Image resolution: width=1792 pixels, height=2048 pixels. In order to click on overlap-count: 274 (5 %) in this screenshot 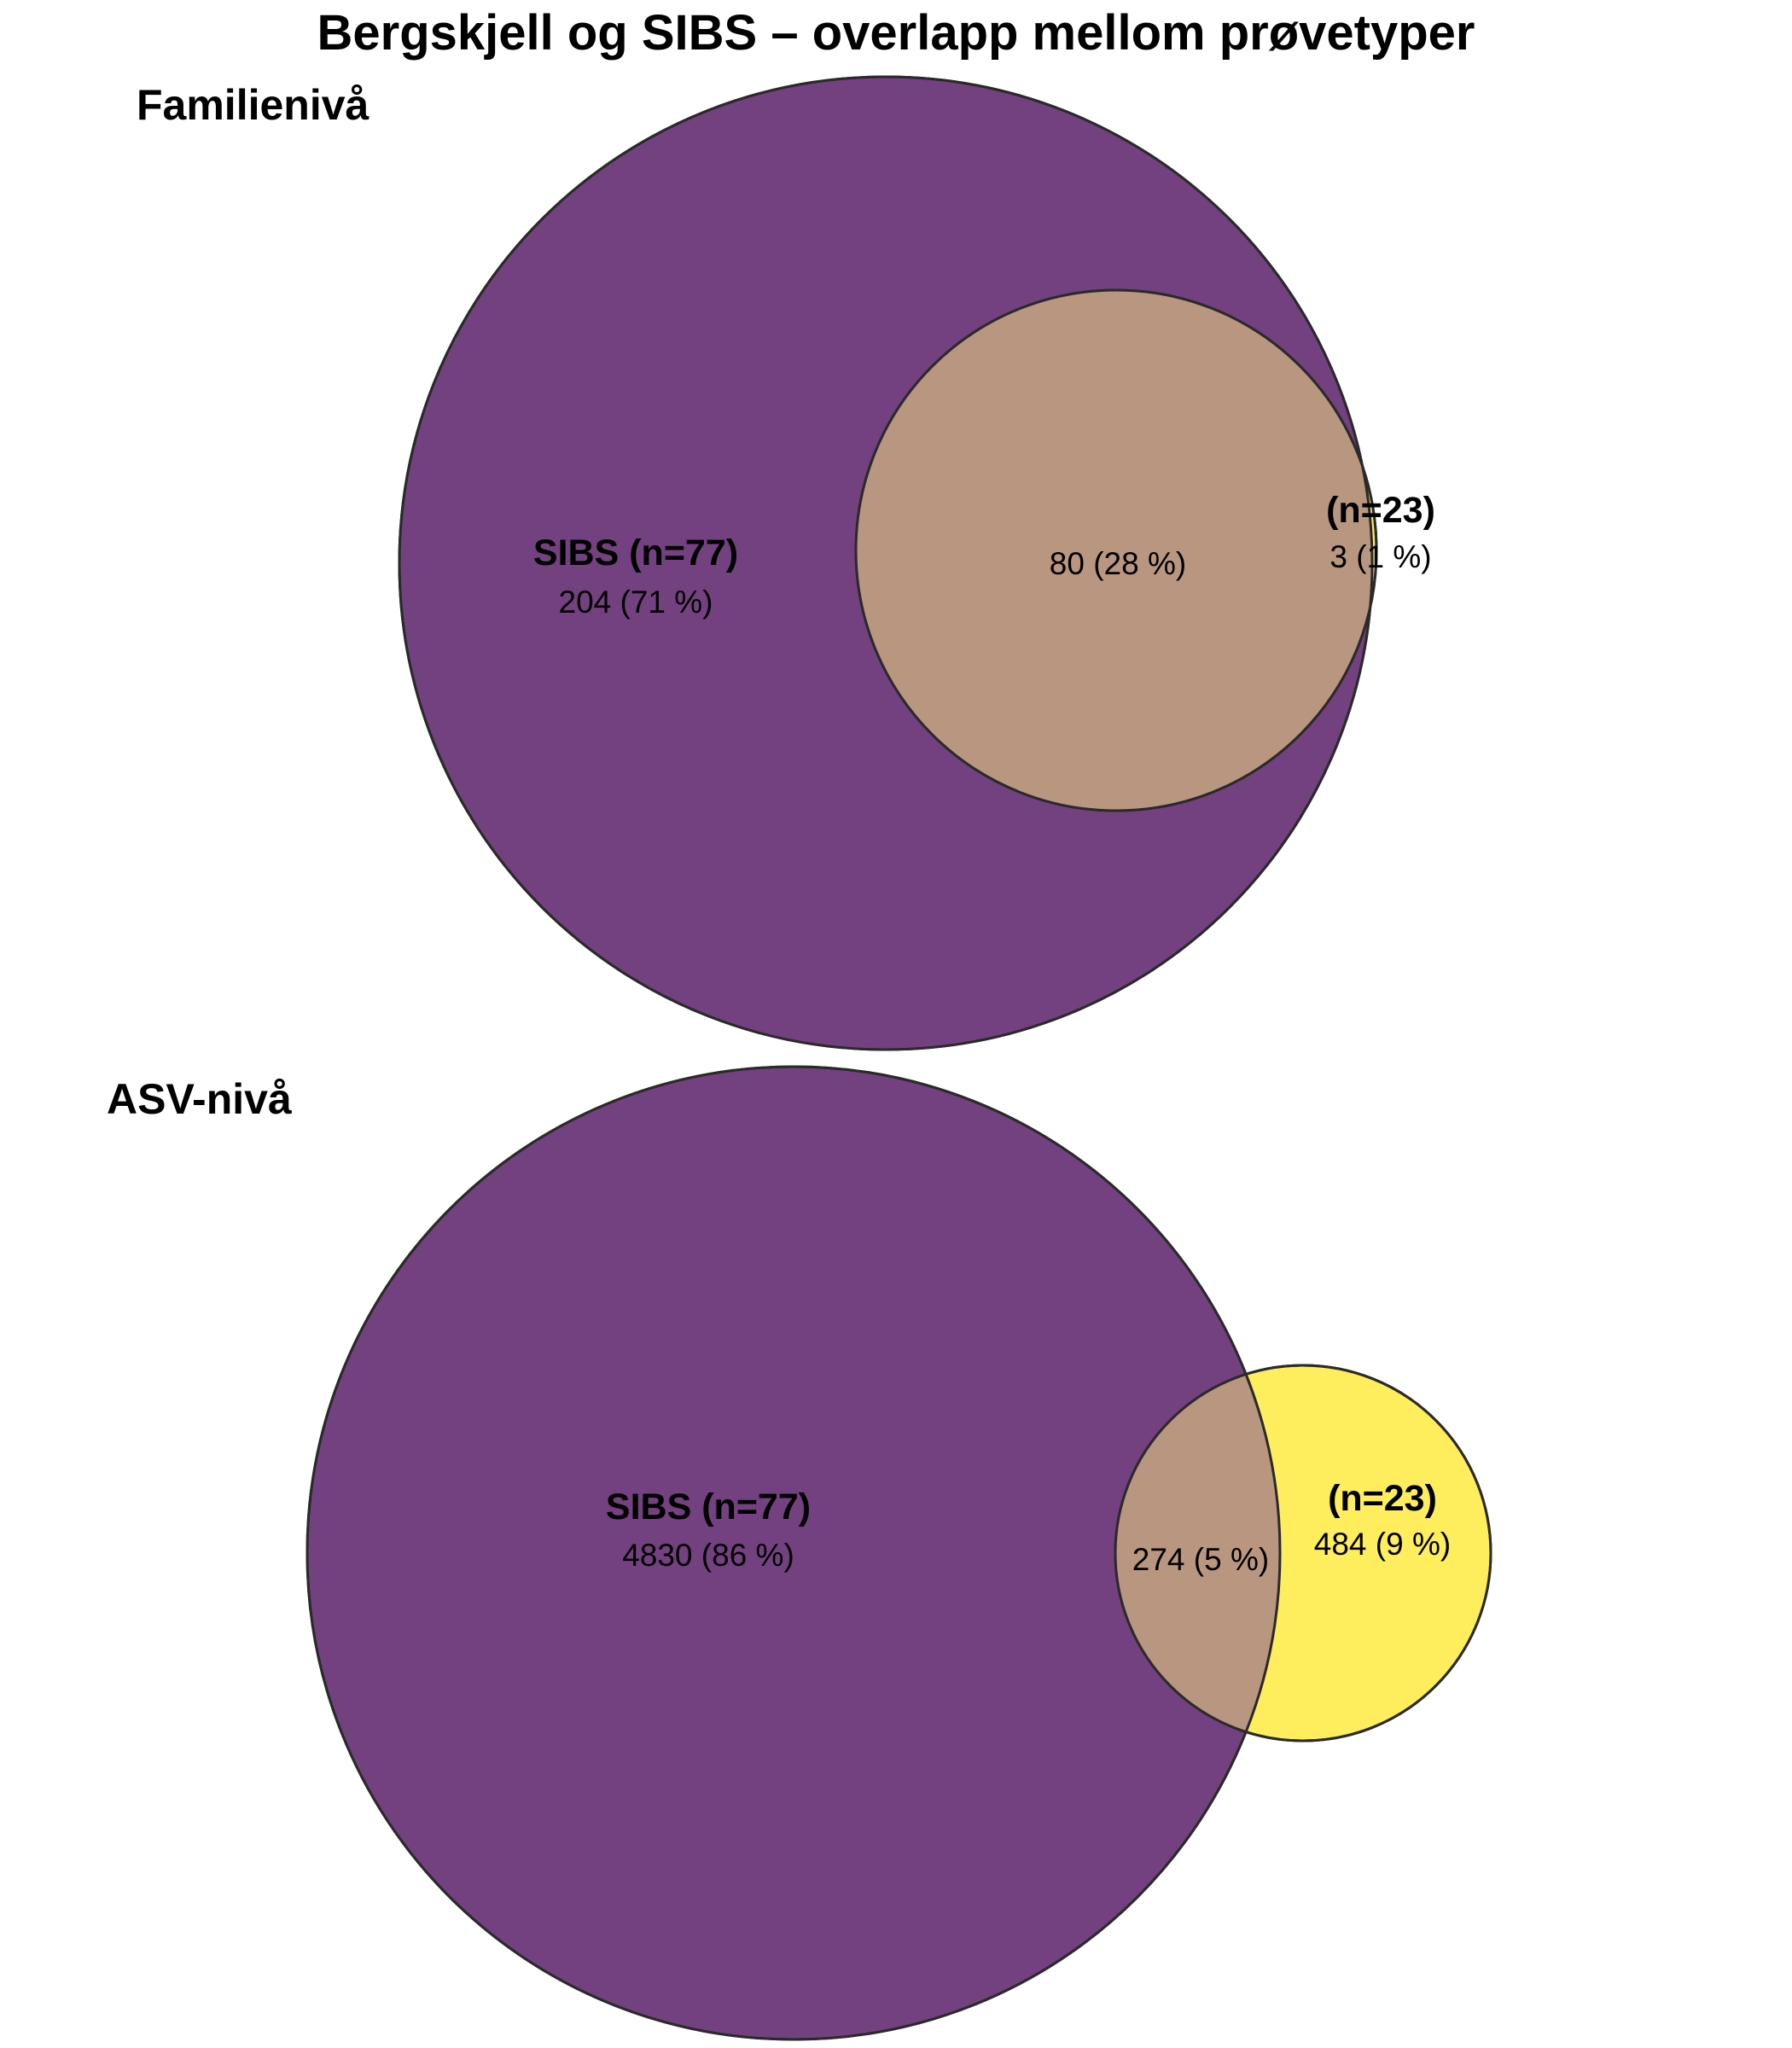, I will do `click(1200, 1559)`.